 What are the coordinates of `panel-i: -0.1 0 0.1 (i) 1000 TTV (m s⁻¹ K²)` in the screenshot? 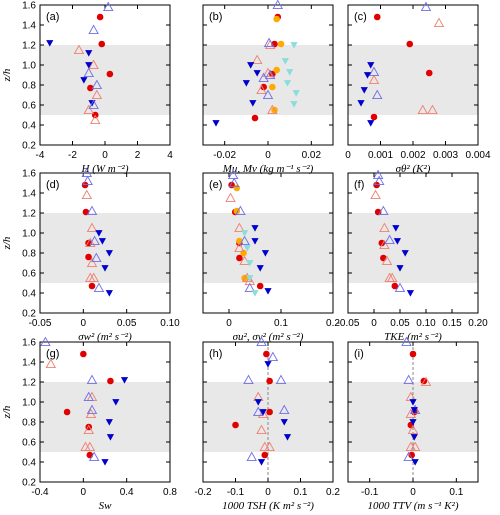 It's located at (413, 424).